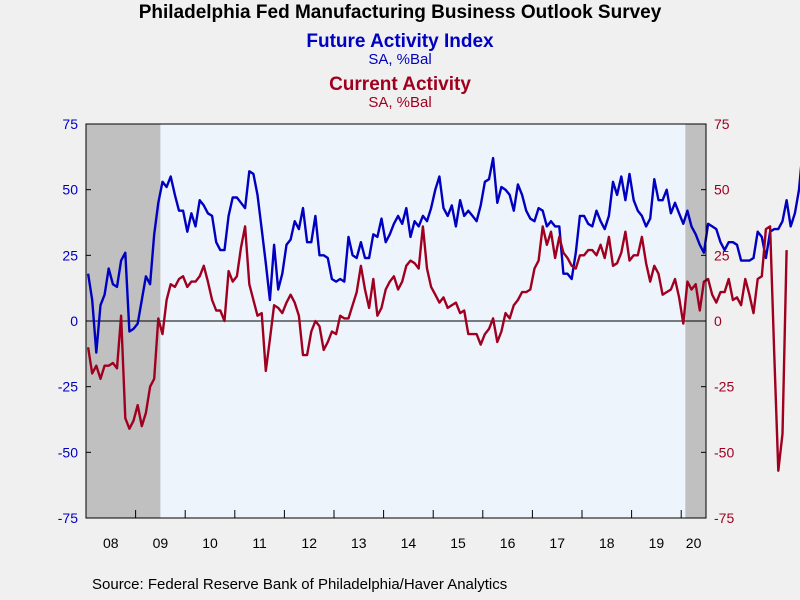 The height and width of the screenshot is (600, 800). Describe the element at coordinates (400, 102) in the screenshot. I see `current-series-unit: SA, %Bal` at that location.